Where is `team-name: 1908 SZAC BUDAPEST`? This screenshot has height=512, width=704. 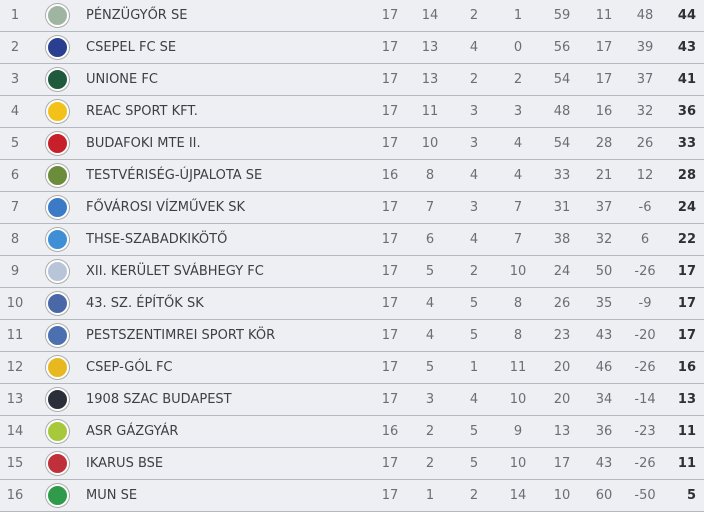 team-name: 1908 SZAC BUDAPEST is located at coordinates (159, 399).